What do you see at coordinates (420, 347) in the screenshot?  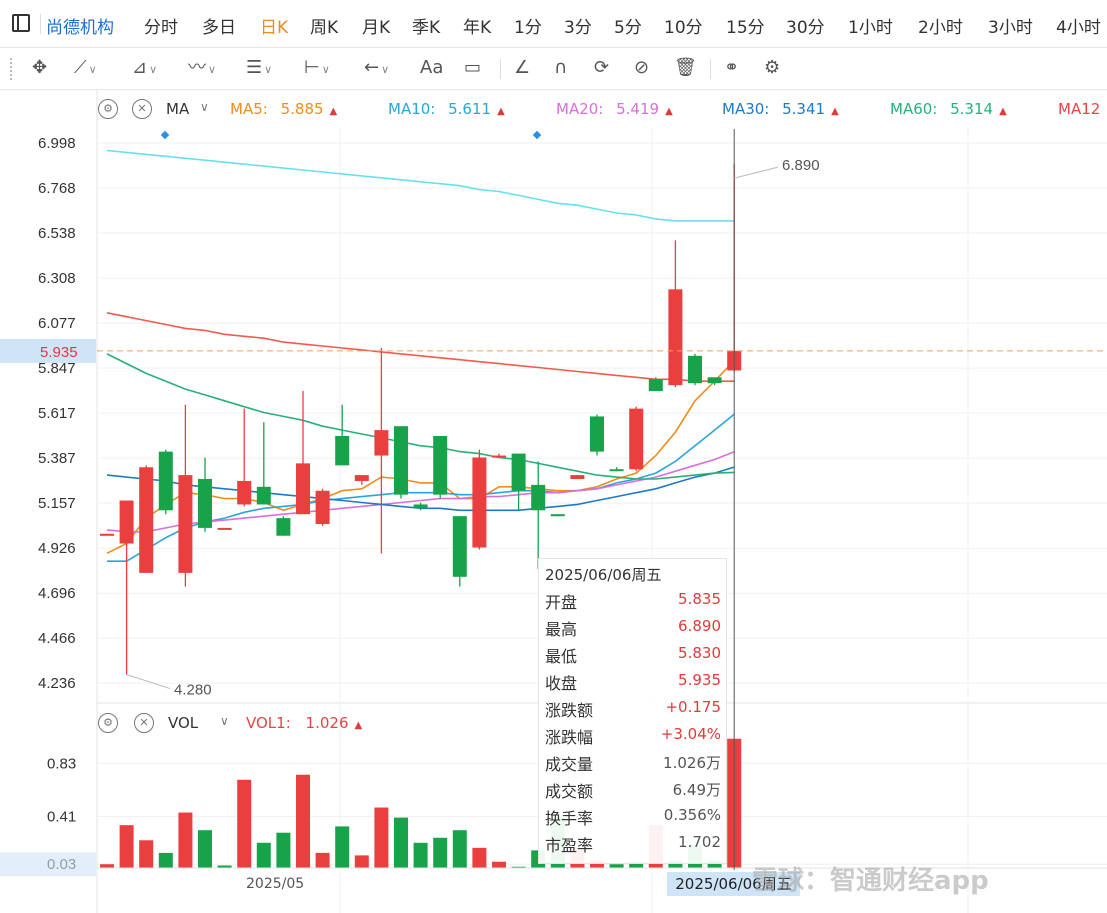 I see `ma-line-ma120` at bounding box center [420, 347].